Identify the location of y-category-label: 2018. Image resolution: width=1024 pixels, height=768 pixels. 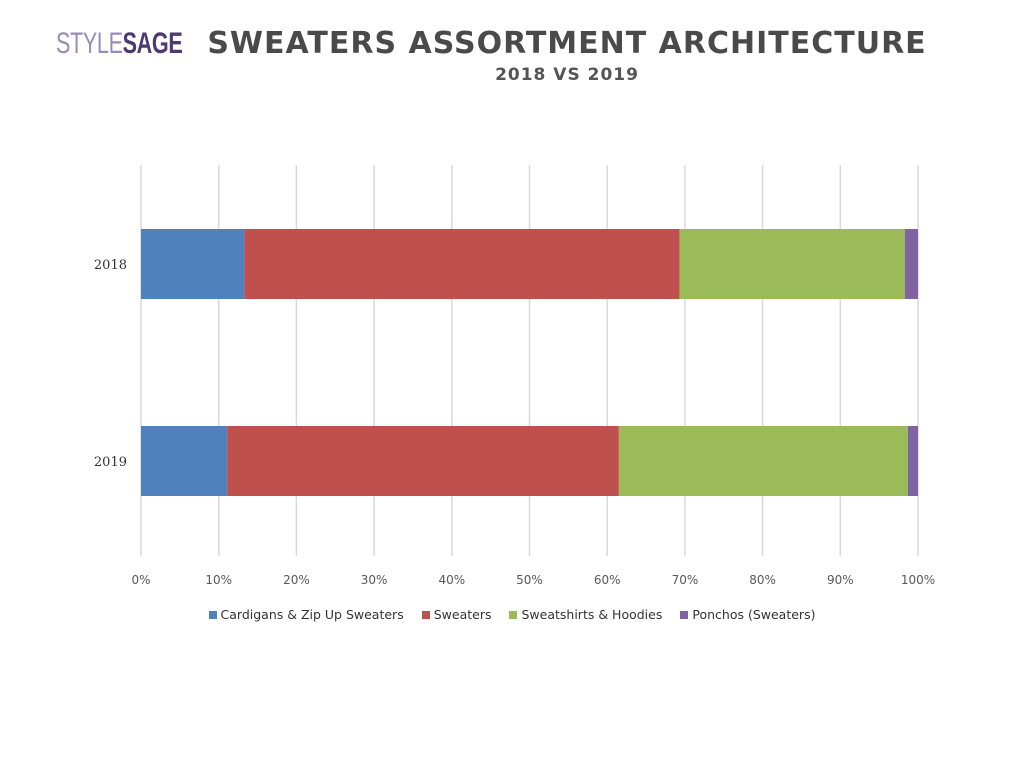
(110, 265).